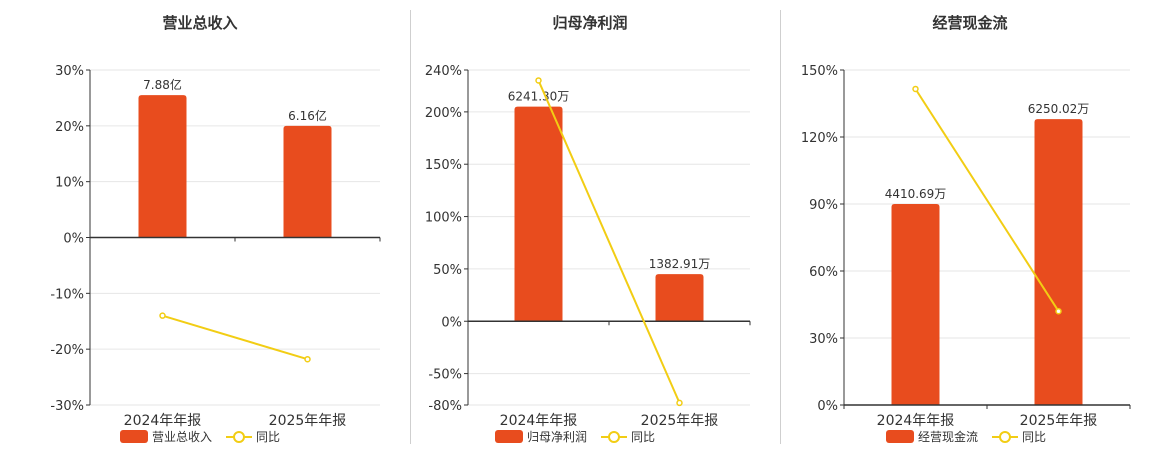 The image size is (1160, 450). I want to click on y-tick-label: 120%, so click(819, 138).